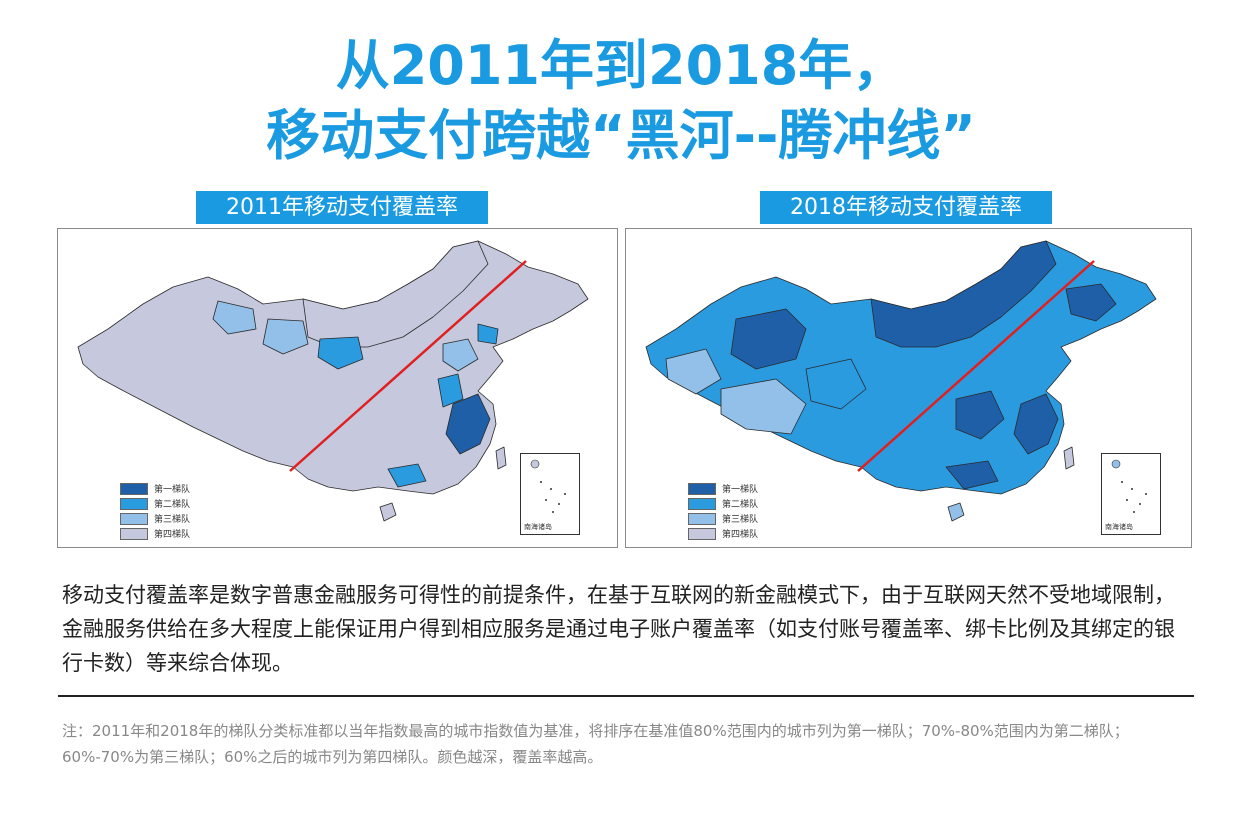  I want to click on map-2011-legend: 第一梯队 第二梯队 第三梯队 第四梯队, so click(155, 511).